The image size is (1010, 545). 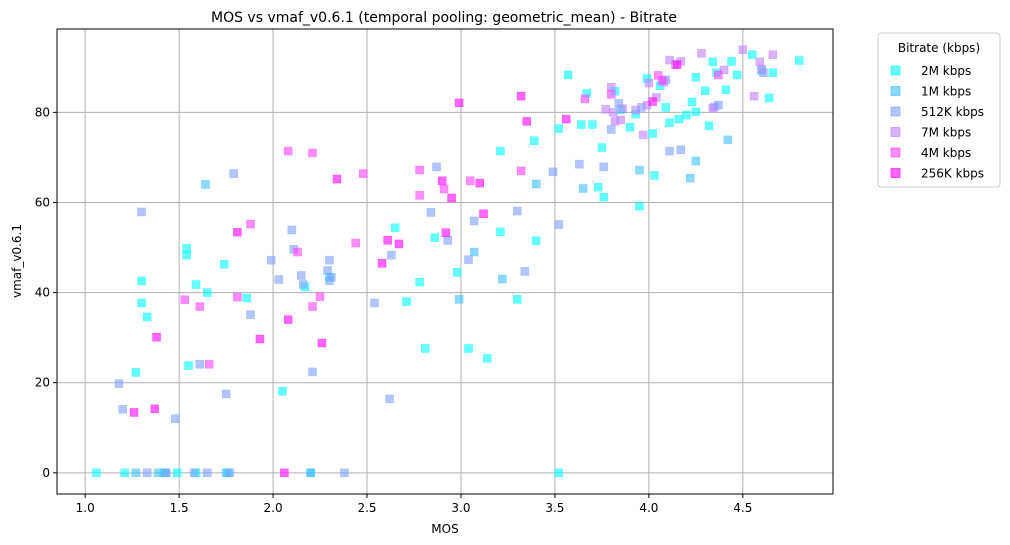 What do you see at coordinates (42, 112) in the screenshot?
I see `y-tick-label: 80` at bounding box center [42, 112].